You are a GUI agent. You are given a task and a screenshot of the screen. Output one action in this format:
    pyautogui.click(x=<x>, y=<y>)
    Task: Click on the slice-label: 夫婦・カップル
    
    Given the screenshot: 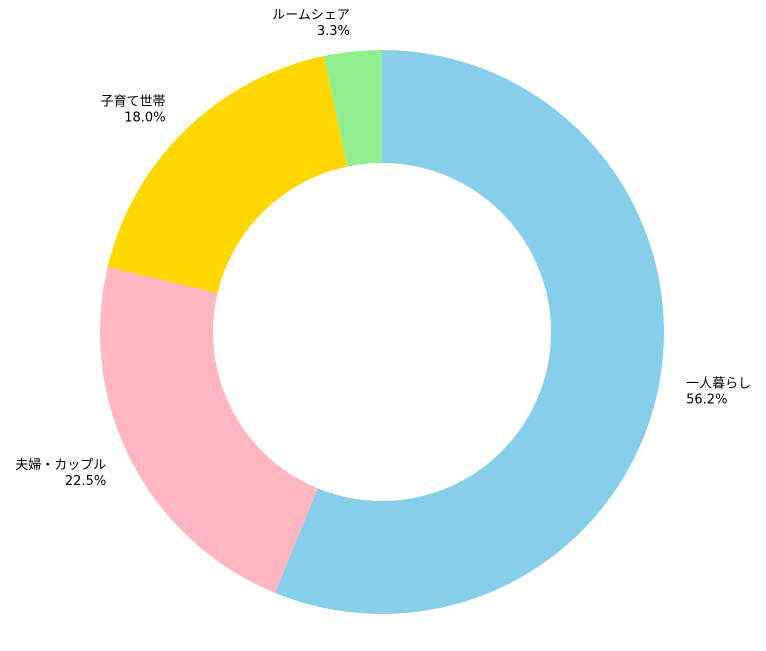 What is the action you would take?
    pyautogui.click(x=60, y=465)
    